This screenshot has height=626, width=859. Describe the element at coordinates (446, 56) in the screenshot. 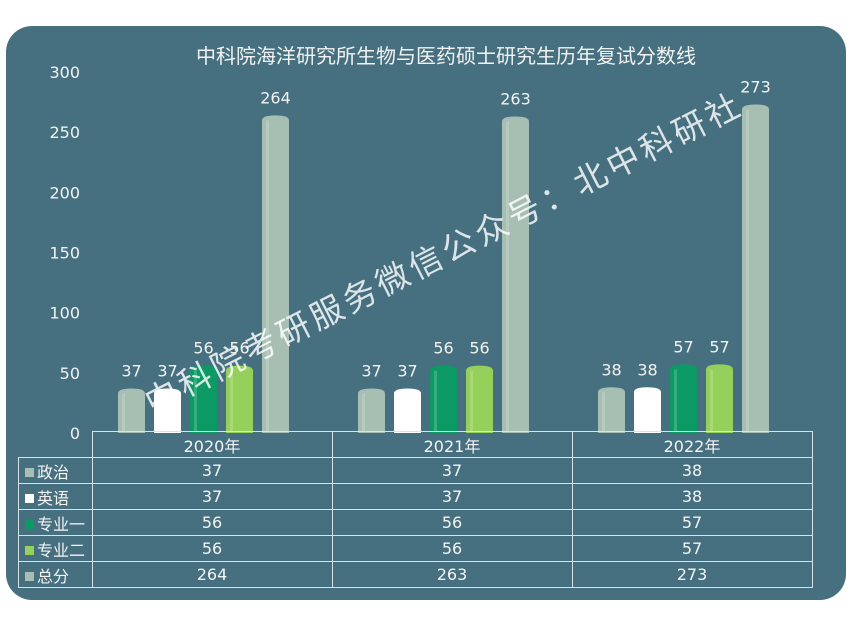

I see `chart-title: 中科院海洋研究所生物与医药硕士研究生历年复试分数线` at that location.